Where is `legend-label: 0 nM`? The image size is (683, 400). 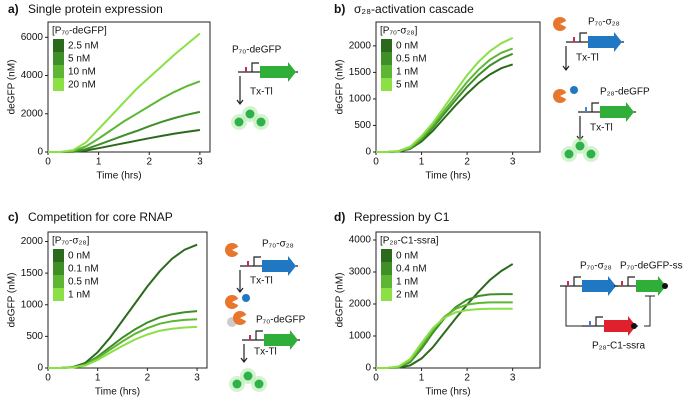 legend-label: 0 nM is located at coordinates (407, 256).